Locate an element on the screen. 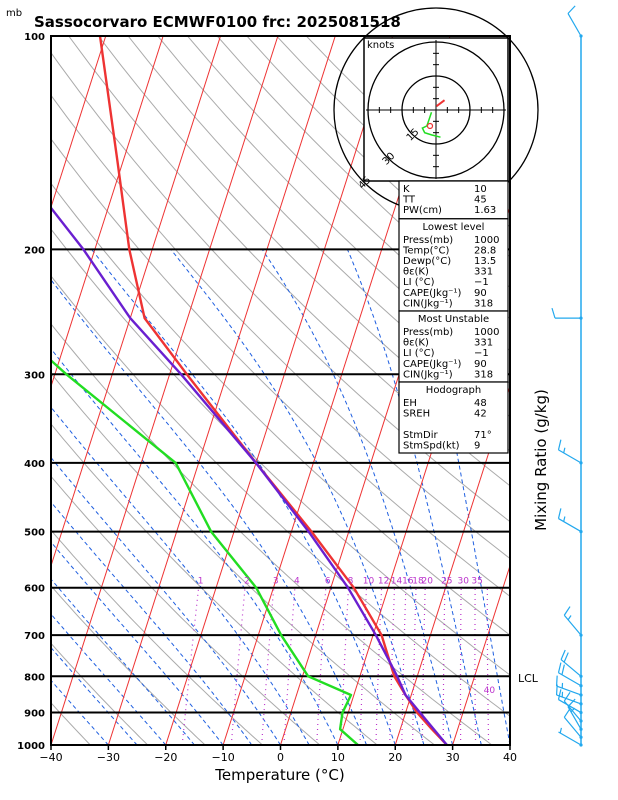 This screenshot has height=800, width=618. hodograph-marker is located at coordinates (430, 126).